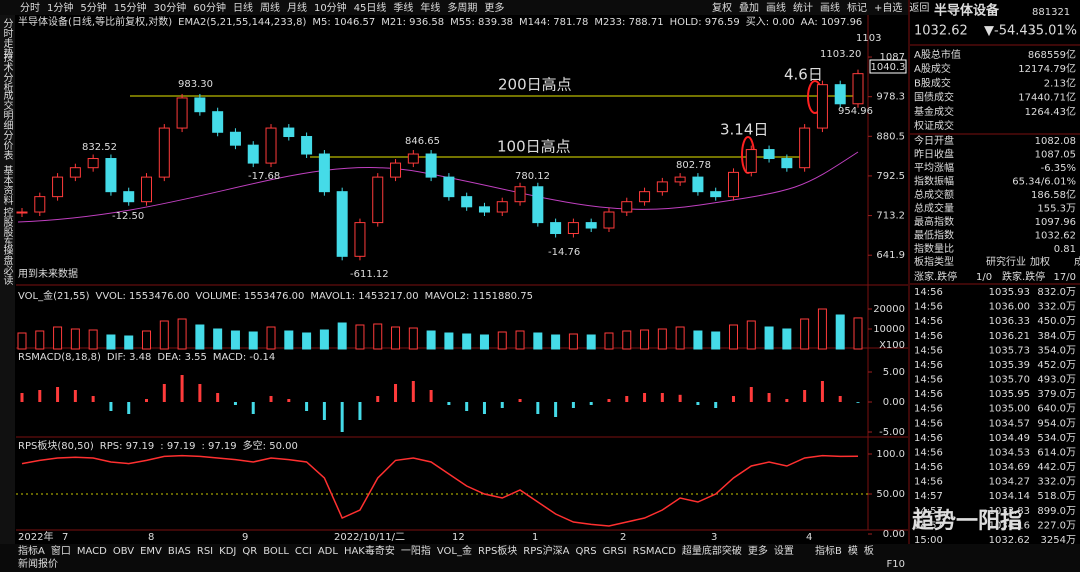  Describe the element at coordinates (369, 550) in the screenshot. I see `indicator-tab: HAK毒奇安` at that location.